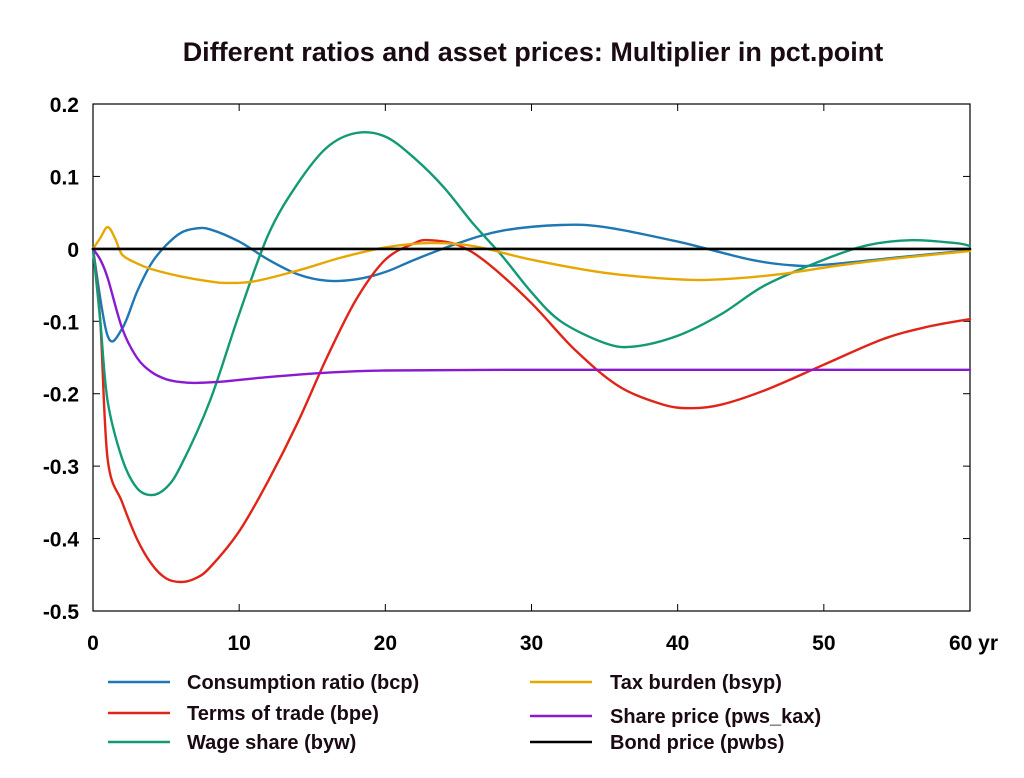  I want to click on x-tick-label: 10, so click(238, 643).